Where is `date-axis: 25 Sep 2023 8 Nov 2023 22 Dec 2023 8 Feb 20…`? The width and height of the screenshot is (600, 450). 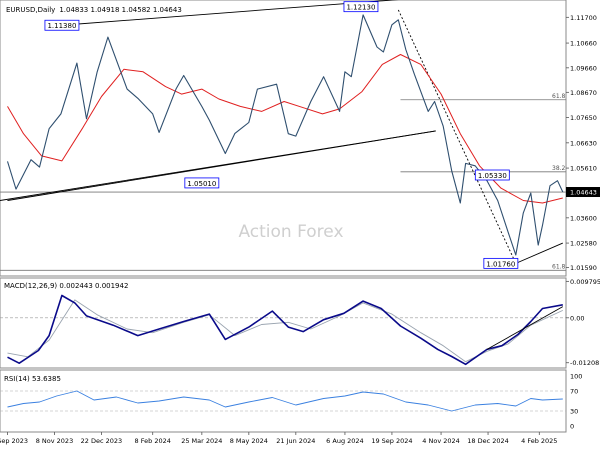 date-axis: 25 Sep 2023 8 Nov 2023 22 Dec 2023 8 Feb 20… is located at coordinates (278, 438).